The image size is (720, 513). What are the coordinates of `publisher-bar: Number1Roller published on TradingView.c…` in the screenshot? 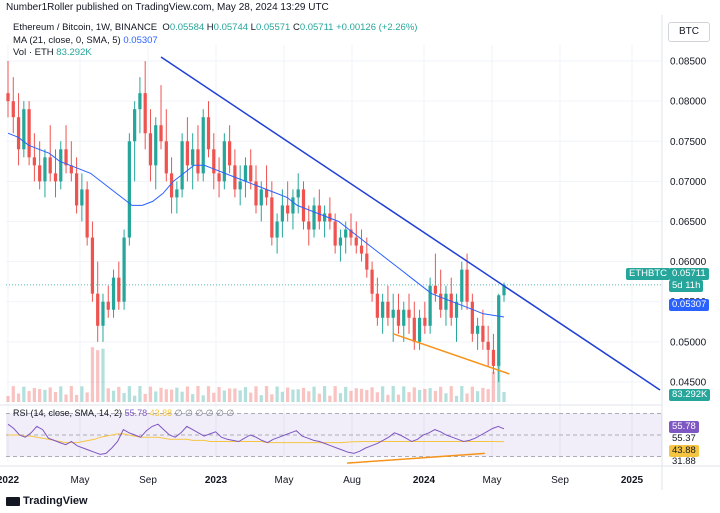 It's located at (360, 7).